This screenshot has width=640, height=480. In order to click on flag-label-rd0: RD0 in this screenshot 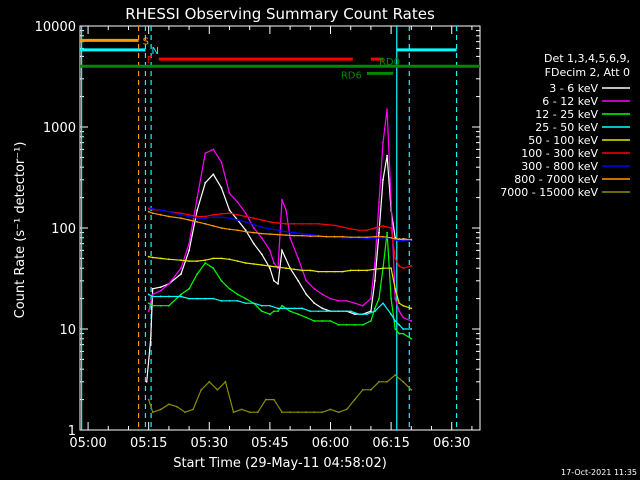, I will do `click(389, 62)`.